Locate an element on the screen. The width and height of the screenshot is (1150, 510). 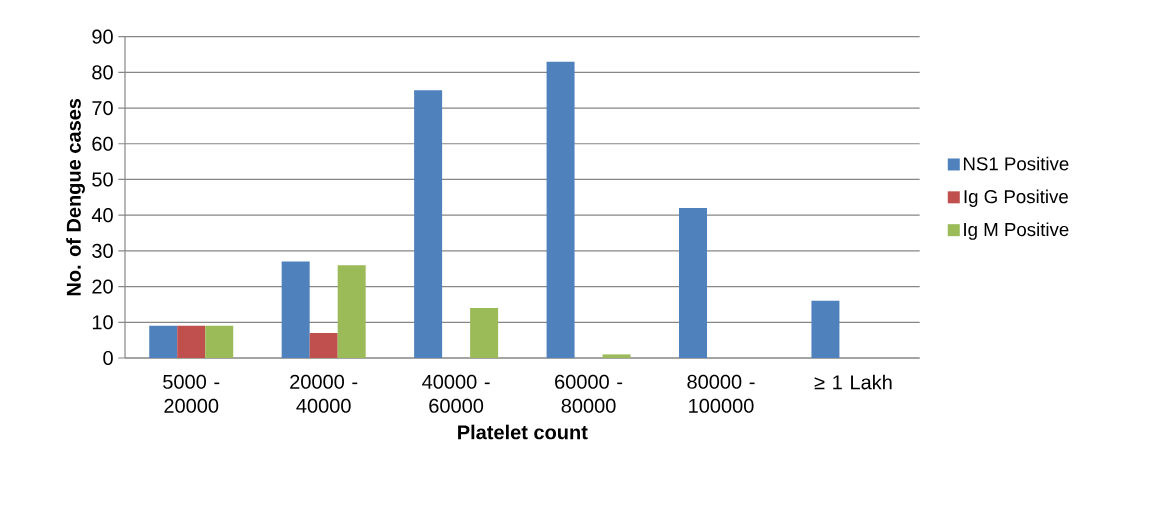
y-tick-label: 30 is located at coordinates (102, 250).